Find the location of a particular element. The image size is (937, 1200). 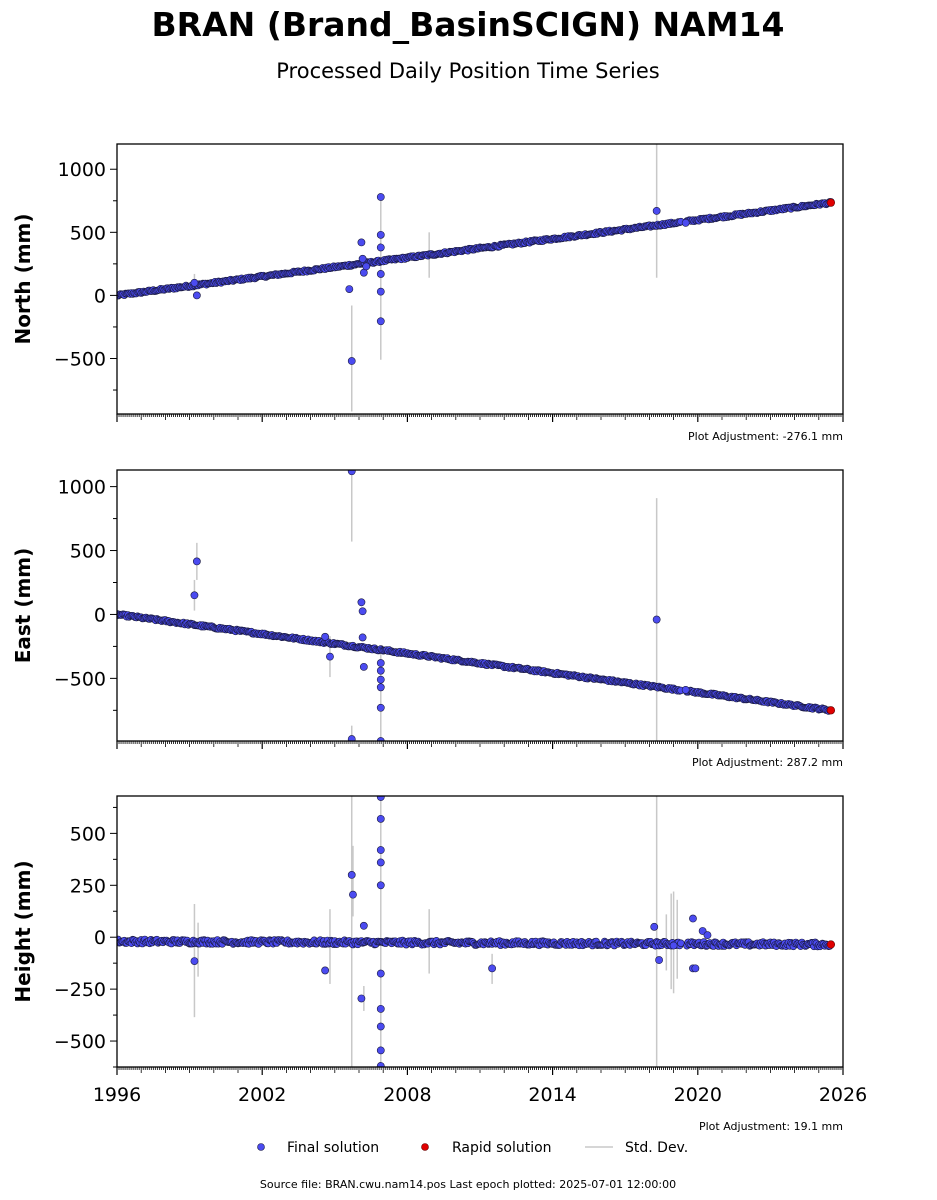

height-rapid-point is located at coordinates (831, 944).